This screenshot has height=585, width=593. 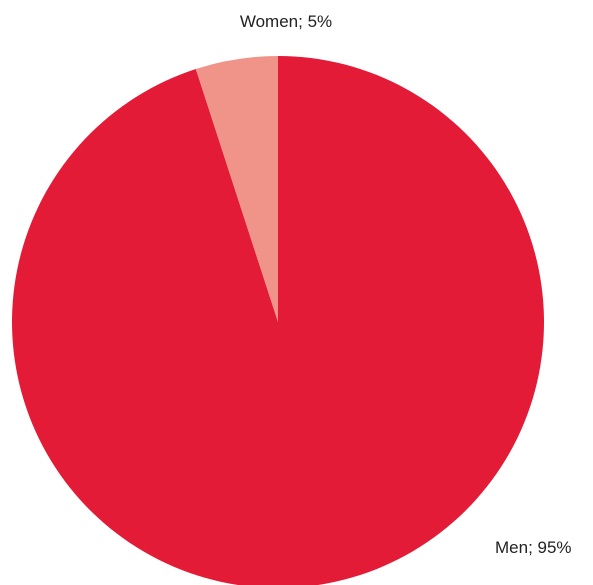 What do you see at coordinates (533, 547) in the screenshot?
I see `slice-label-men: Men; 95%` at bounding box center [533, 547].